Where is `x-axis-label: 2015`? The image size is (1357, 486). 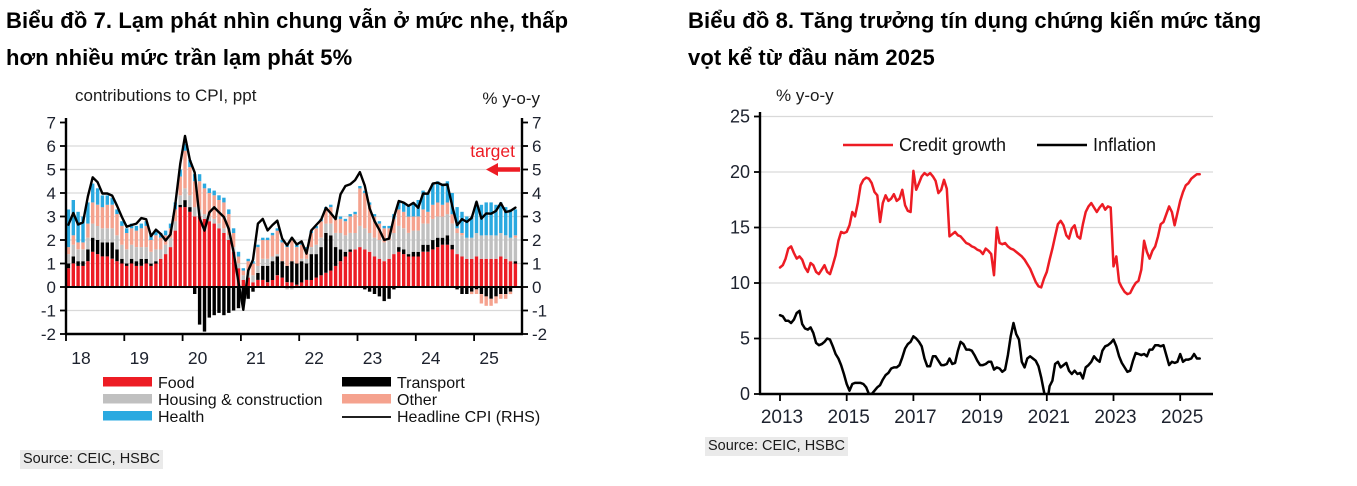
x-axis-label: 2015 is located at coordinates (849, 417).